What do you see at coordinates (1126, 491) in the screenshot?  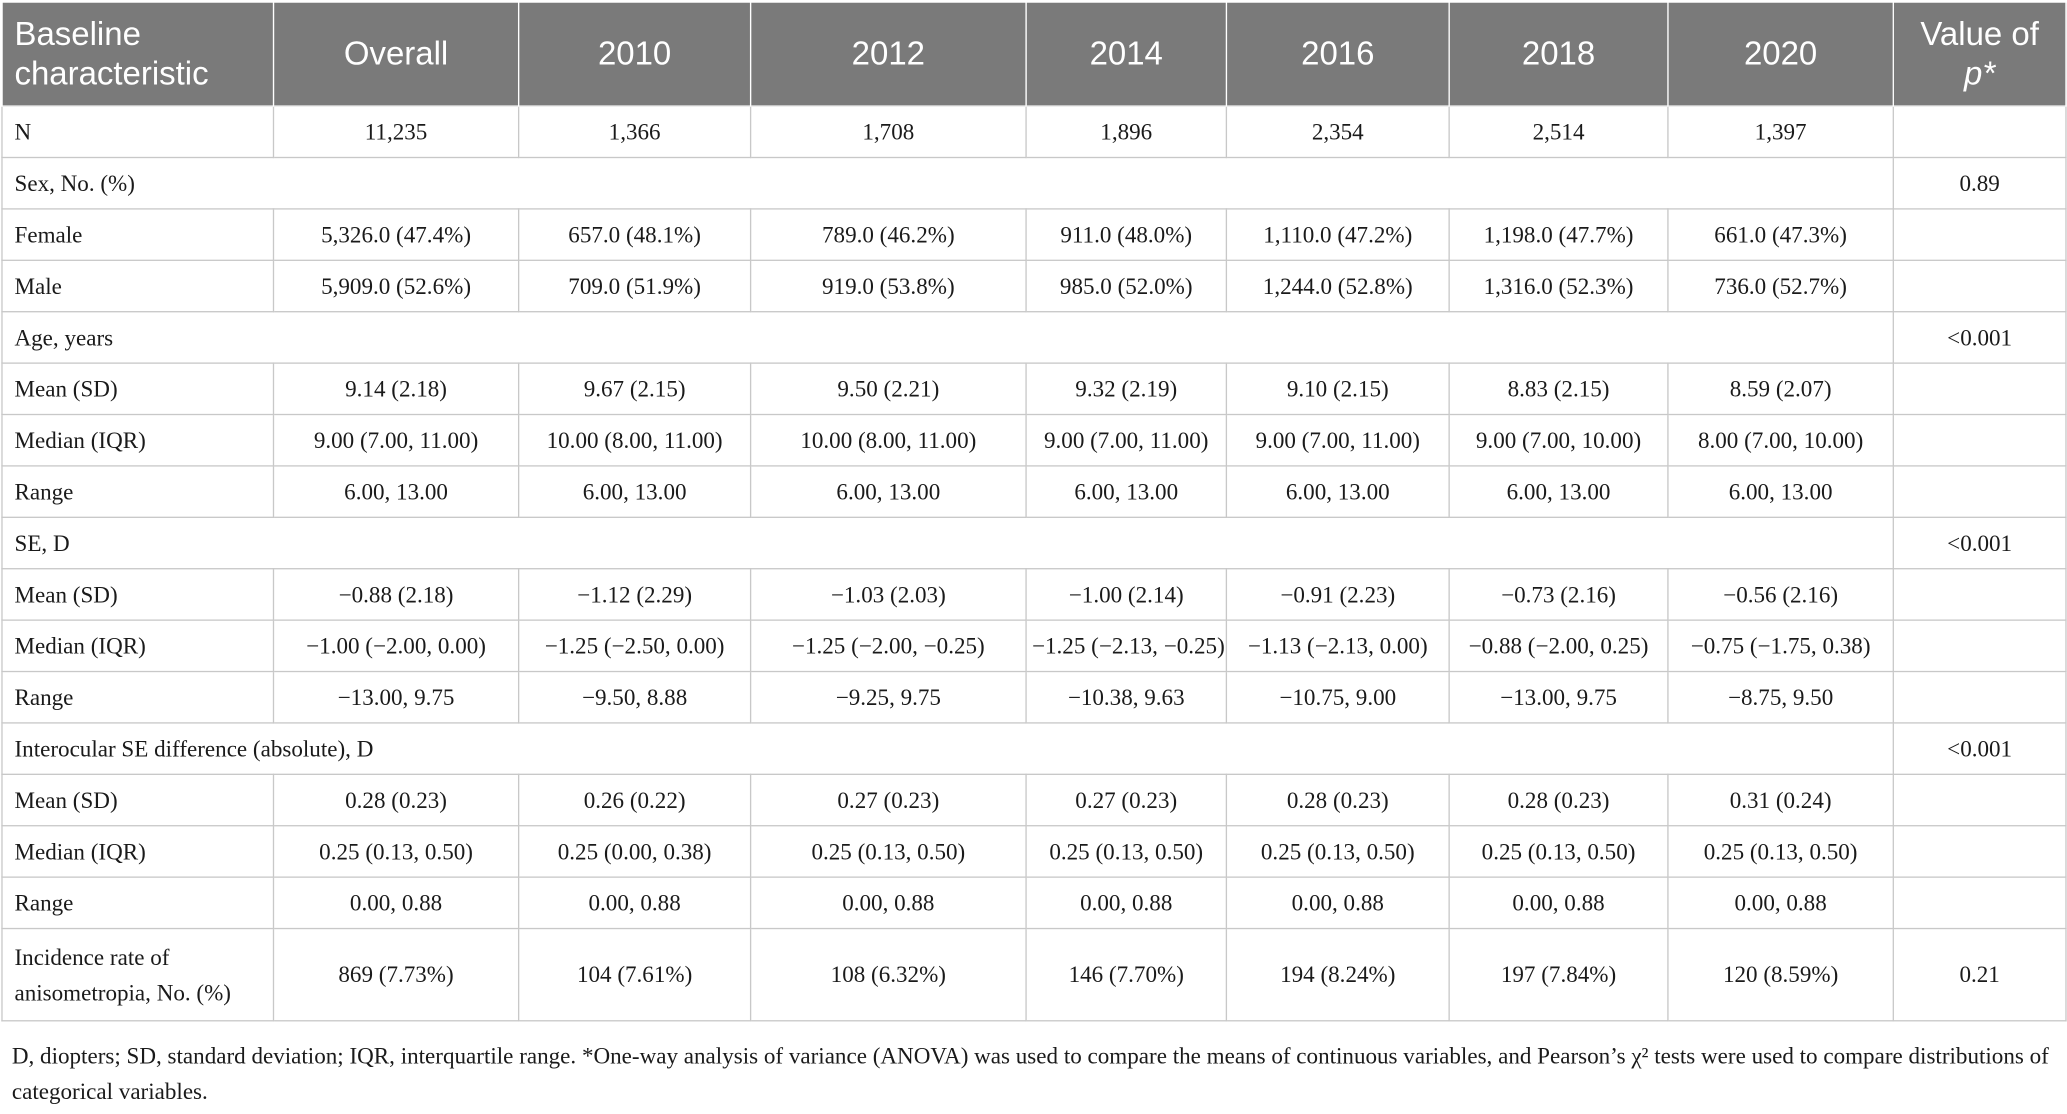 I see `cell-2014: 6.00, 13.00` at bounding box center [1126, 491].